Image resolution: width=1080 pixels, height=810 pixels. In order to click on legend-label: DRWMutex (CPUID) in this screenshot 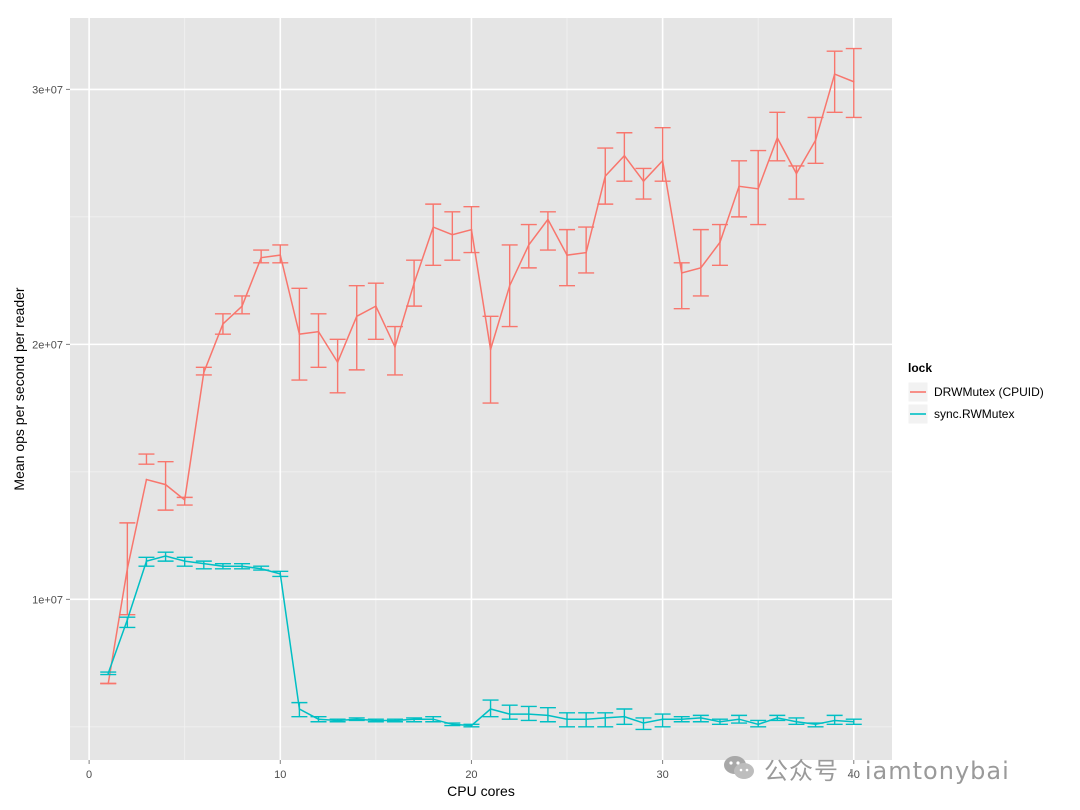, I will do `click(989, 392)`.